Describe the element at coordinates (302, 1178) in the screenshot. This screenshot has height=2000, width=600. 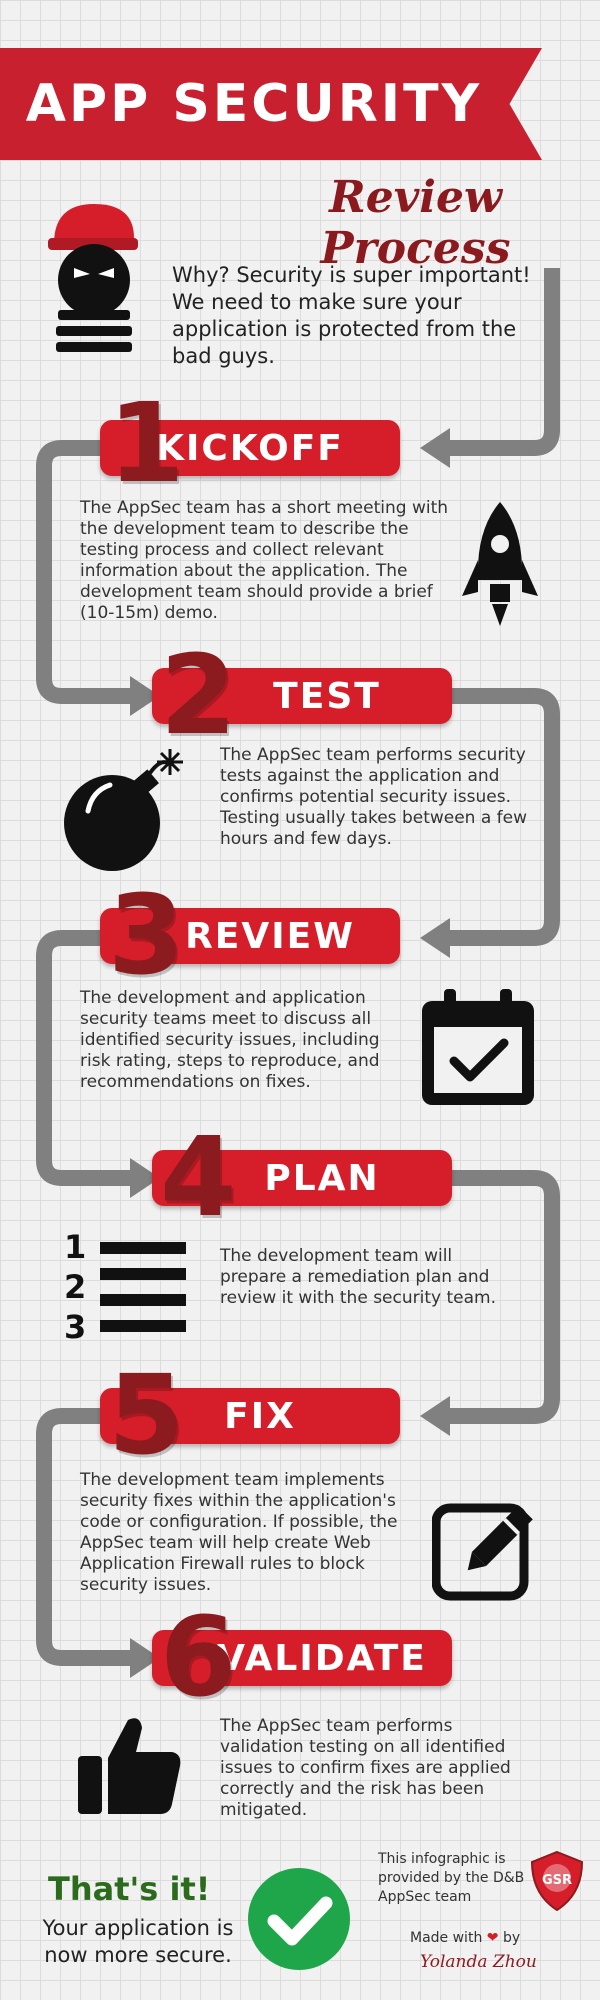
I see `step-4-label: PLAN` at that location.